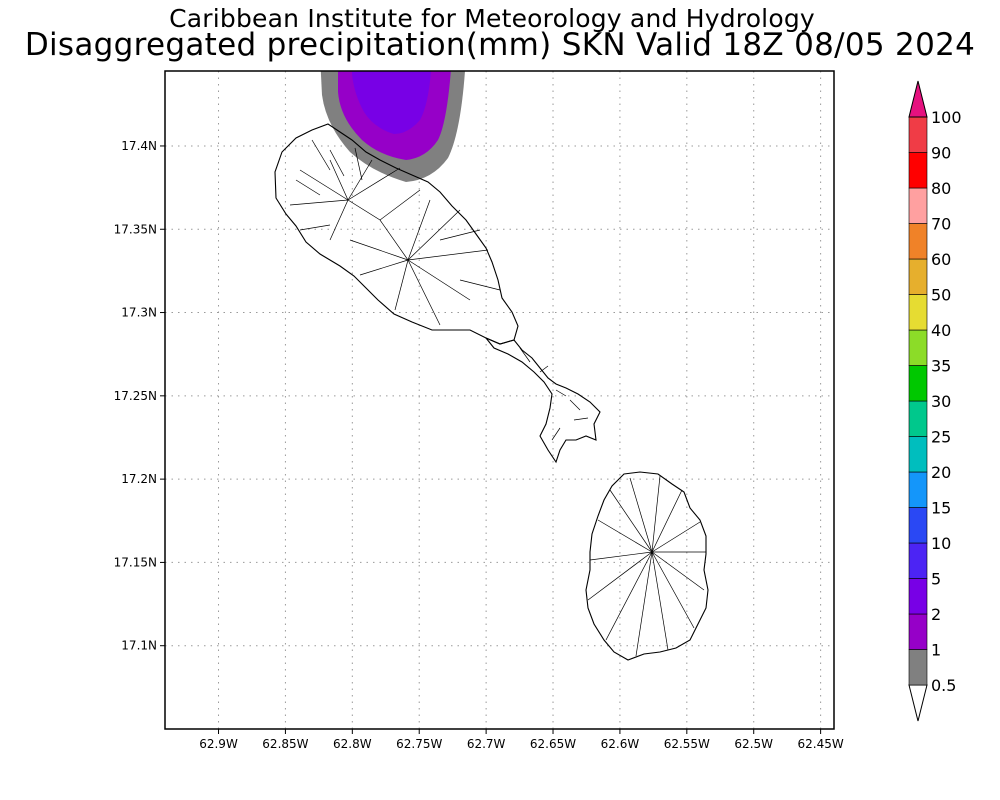  I want to click on lon-tick-label: 62.45W, so click(821, 744).